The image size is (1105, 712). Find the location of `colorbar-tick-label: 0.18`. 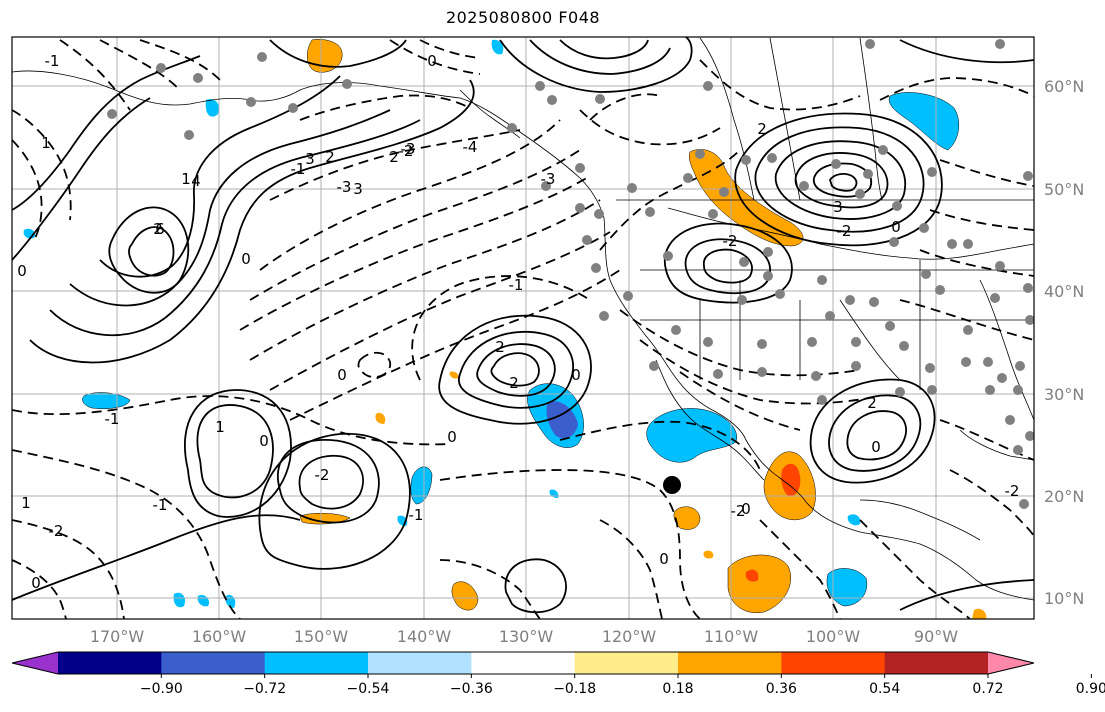

colorbar-tick-label: 0.18 is located at coordinates (677, 689).